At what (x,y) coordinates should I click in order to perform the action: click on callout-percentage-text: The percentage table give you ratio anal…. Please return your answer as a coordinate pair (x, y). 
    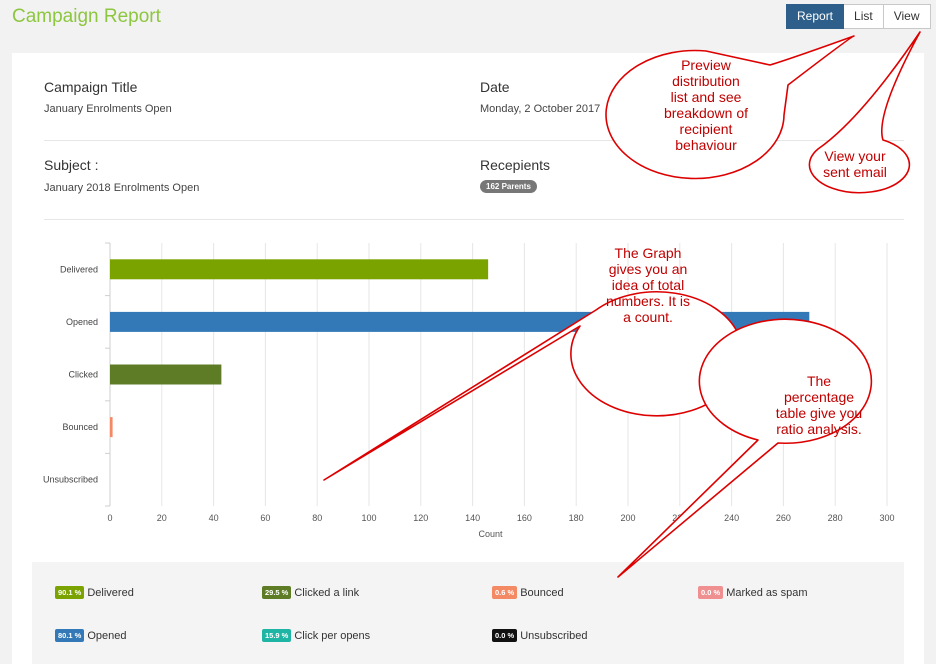
    Looking at the image, I should click on (819, 405).